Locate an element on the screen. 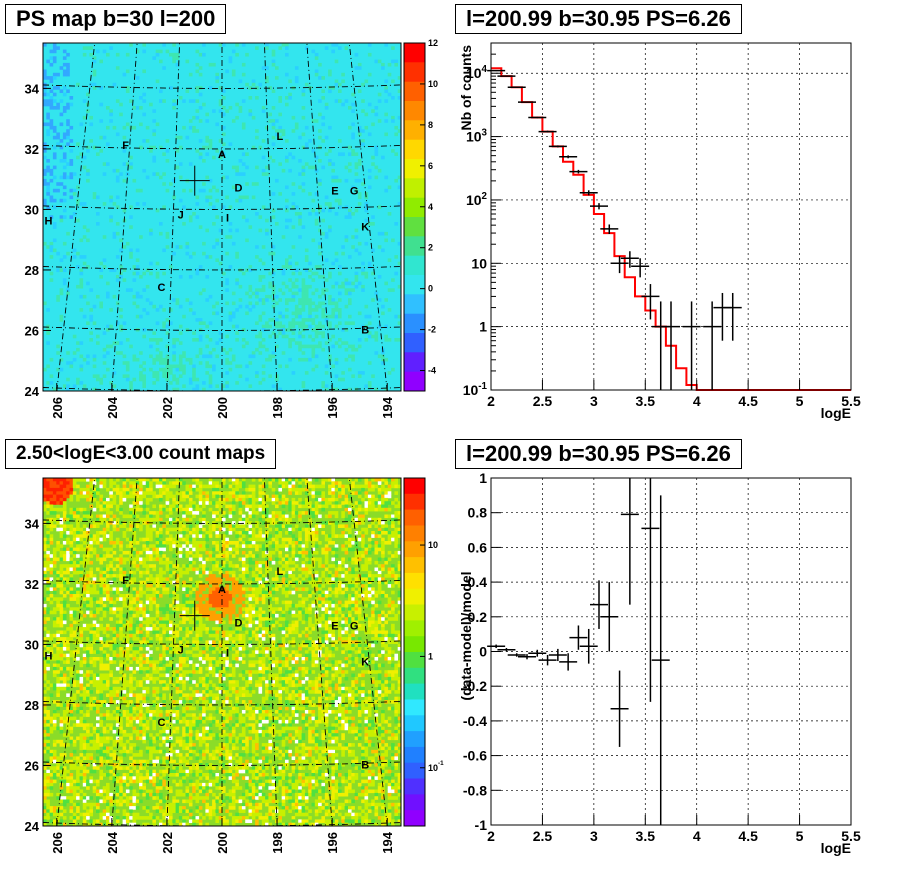  y-tick-label: -1 is located at coordinates (481, 825).